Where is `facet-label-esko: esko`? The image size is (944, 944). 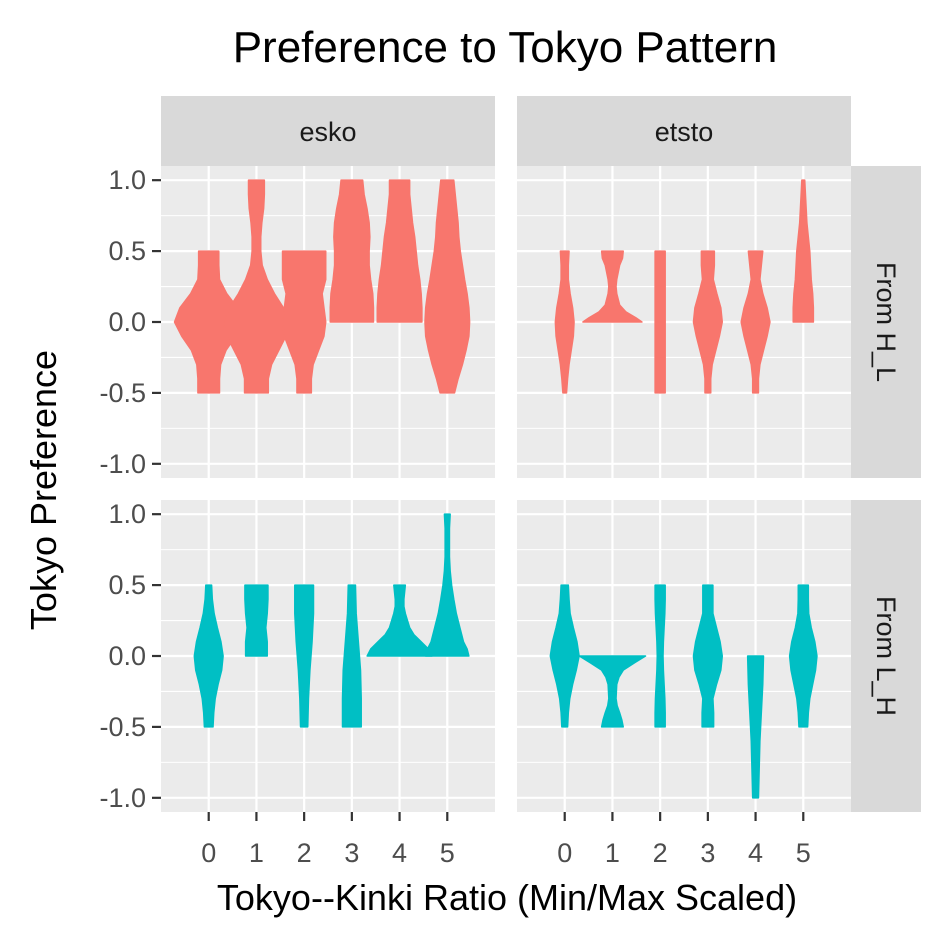 facet-label-esko: esko is located at coordinates (327, 132).